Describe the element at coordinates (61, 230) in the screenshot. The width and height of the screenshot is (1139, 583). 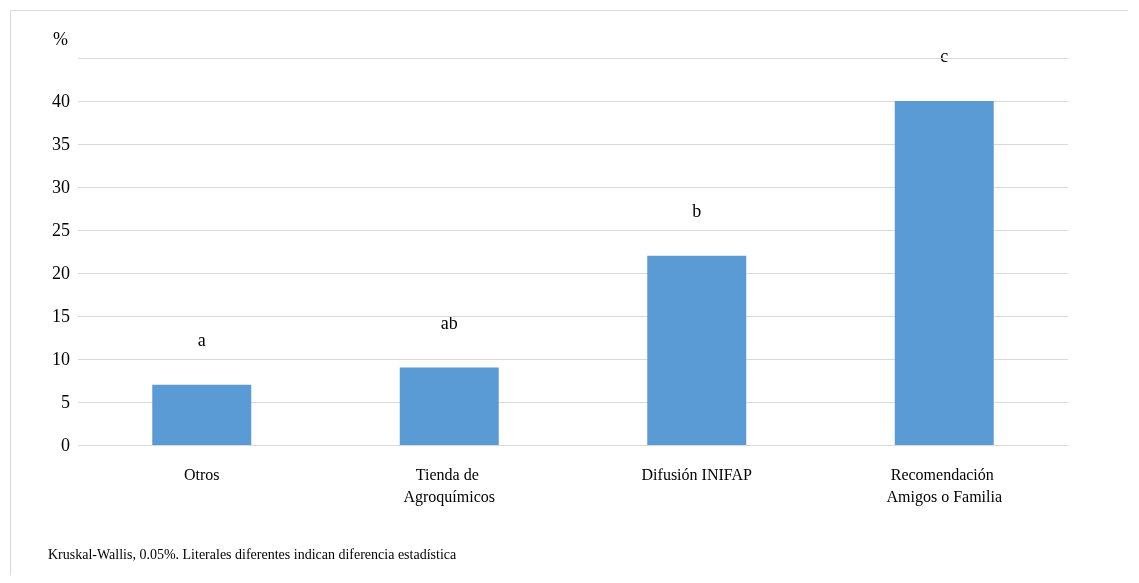
I see `y-tick-label: 25` at that location.